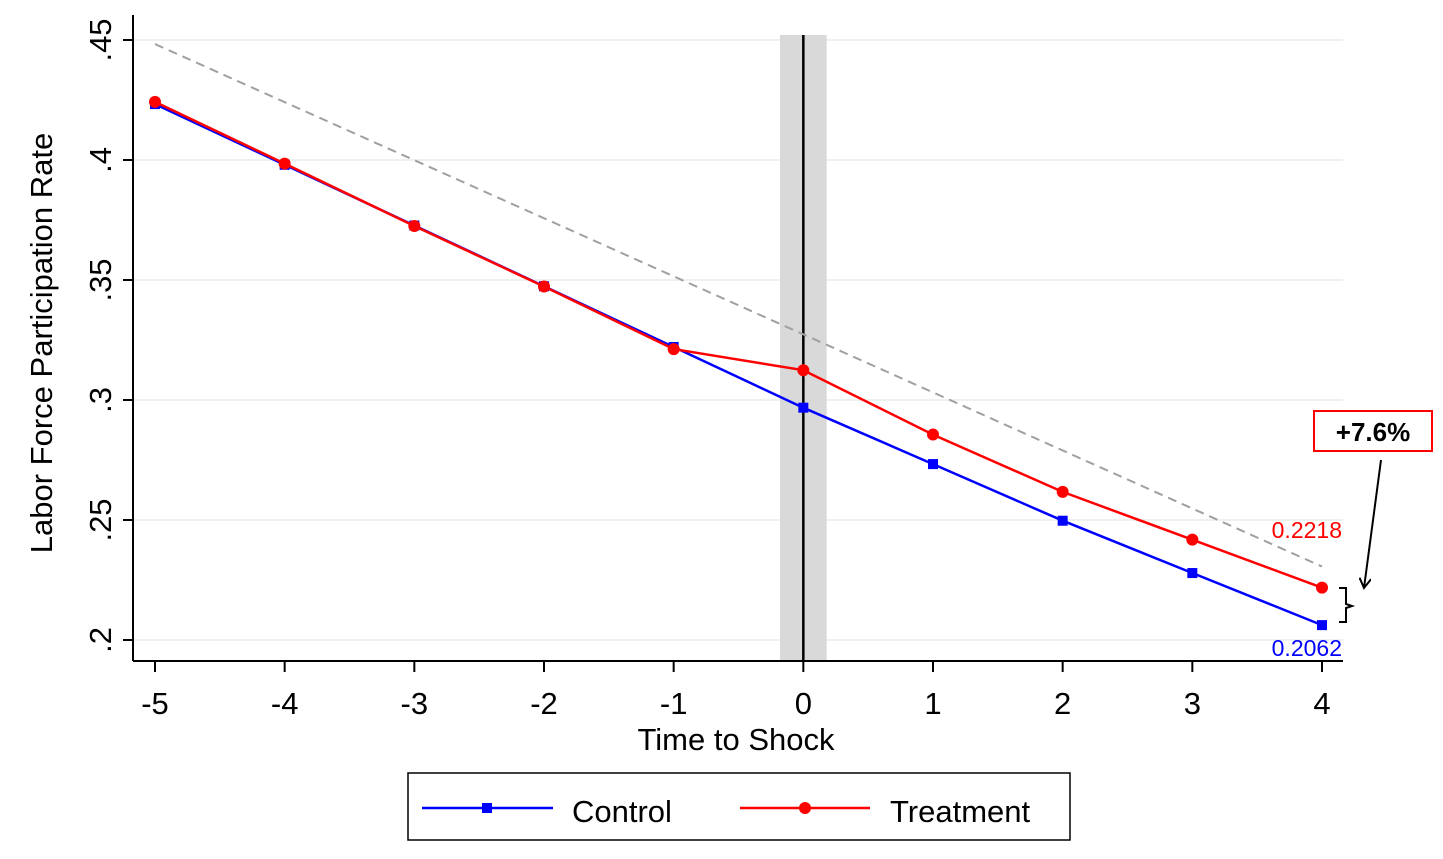 This screenshot has width=1443, height=859. I want to click on x-tick-label: -4, so click(285, 703).